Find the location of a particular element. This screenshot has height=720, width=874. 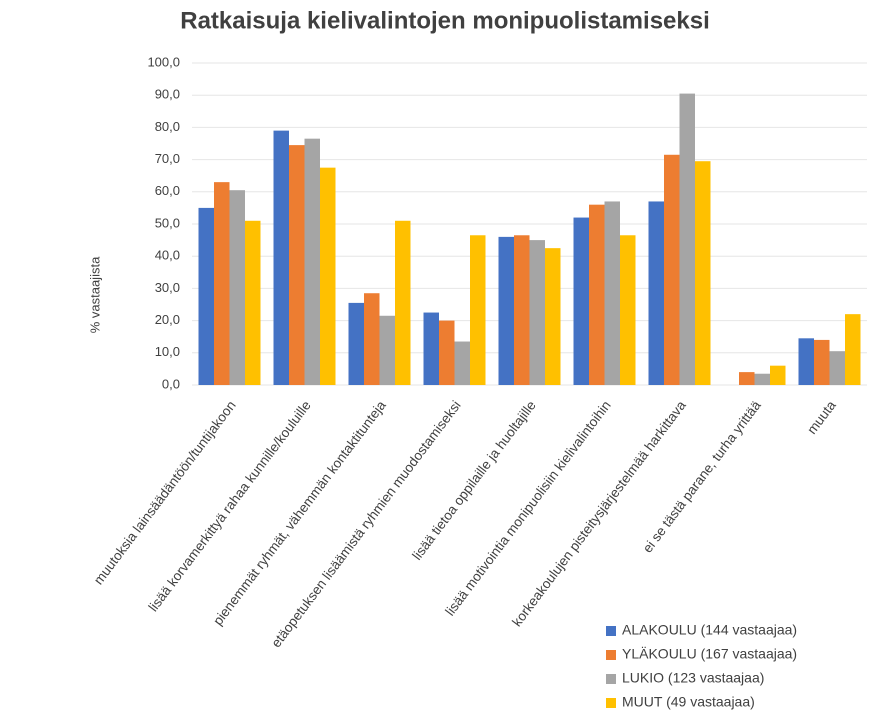

legend-label: MUUT (49 vastaajaa) is located at coordinates (688, 702).